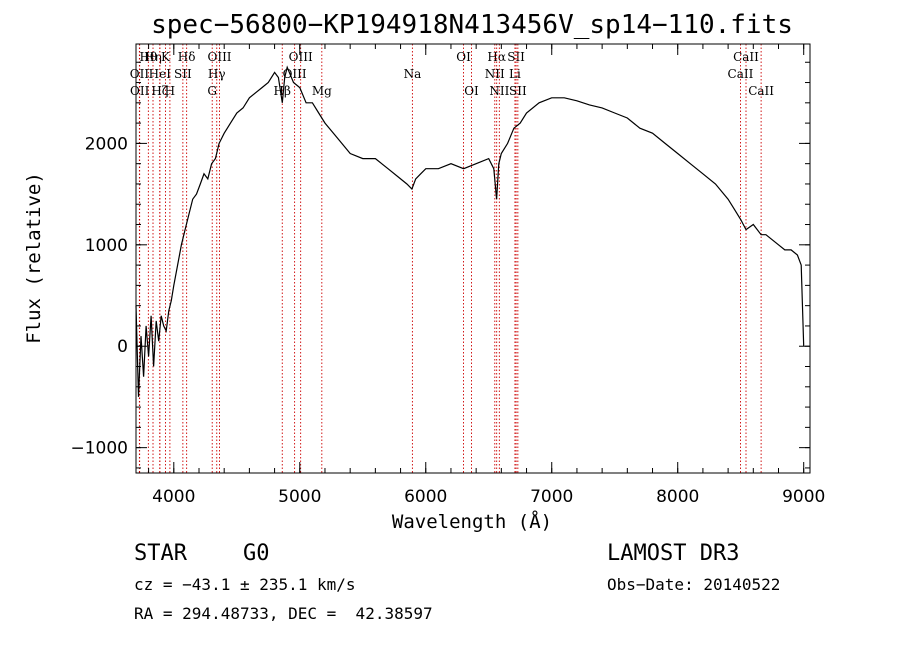 This screenshot has height=649, width=900. Describe the element at coordinates (99, 449) in the screenshot. I see `y-tick-label: −1000` at that location.